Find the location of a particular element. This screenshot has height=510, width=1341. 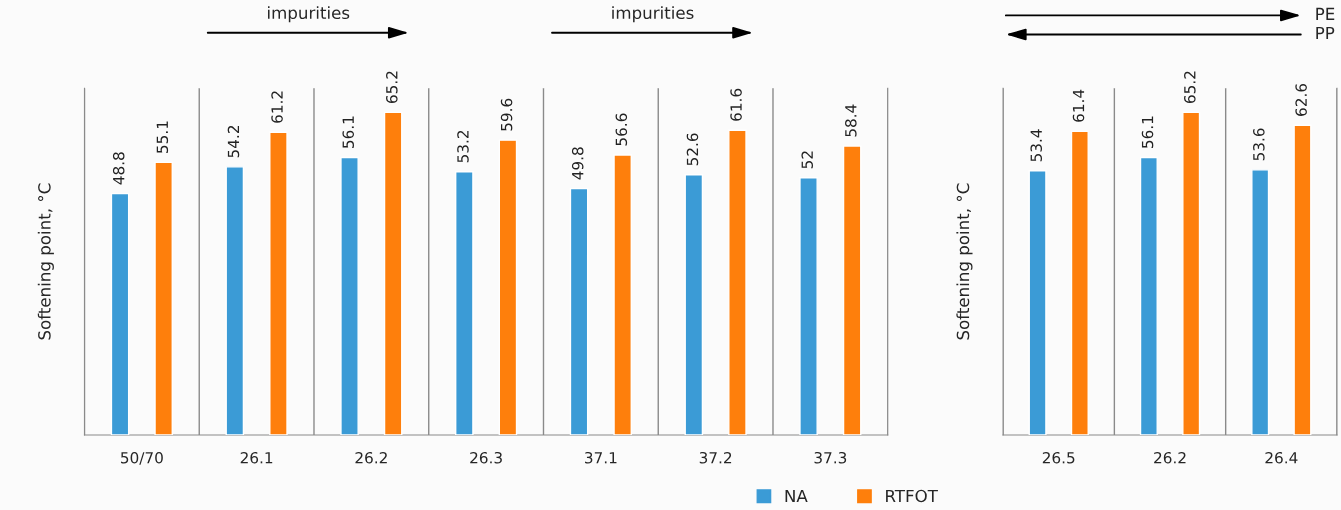

x-tick-label: 26.5 is located at coordinates (1058, 457).